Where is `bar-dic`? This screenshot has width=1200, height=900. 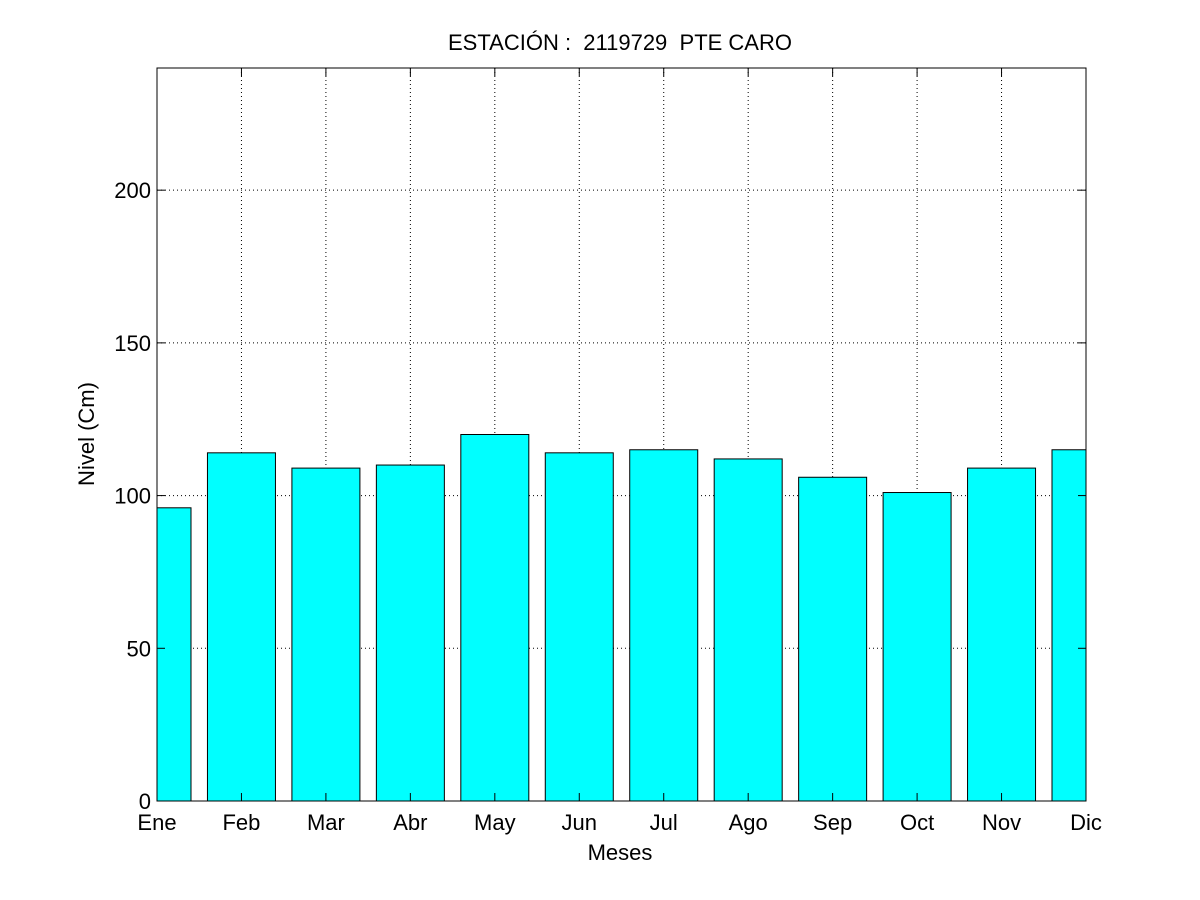 bar-dic is located at coordinates (1068, 625).